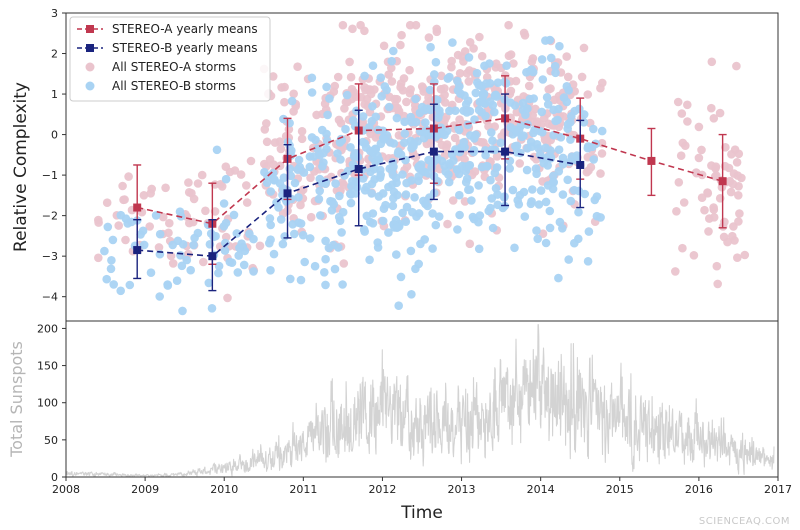 The image size is (800, 530). Describe the element at coordinates (137, 207) in the screenshot. I see `stereo-a-mean-marker` at that location.